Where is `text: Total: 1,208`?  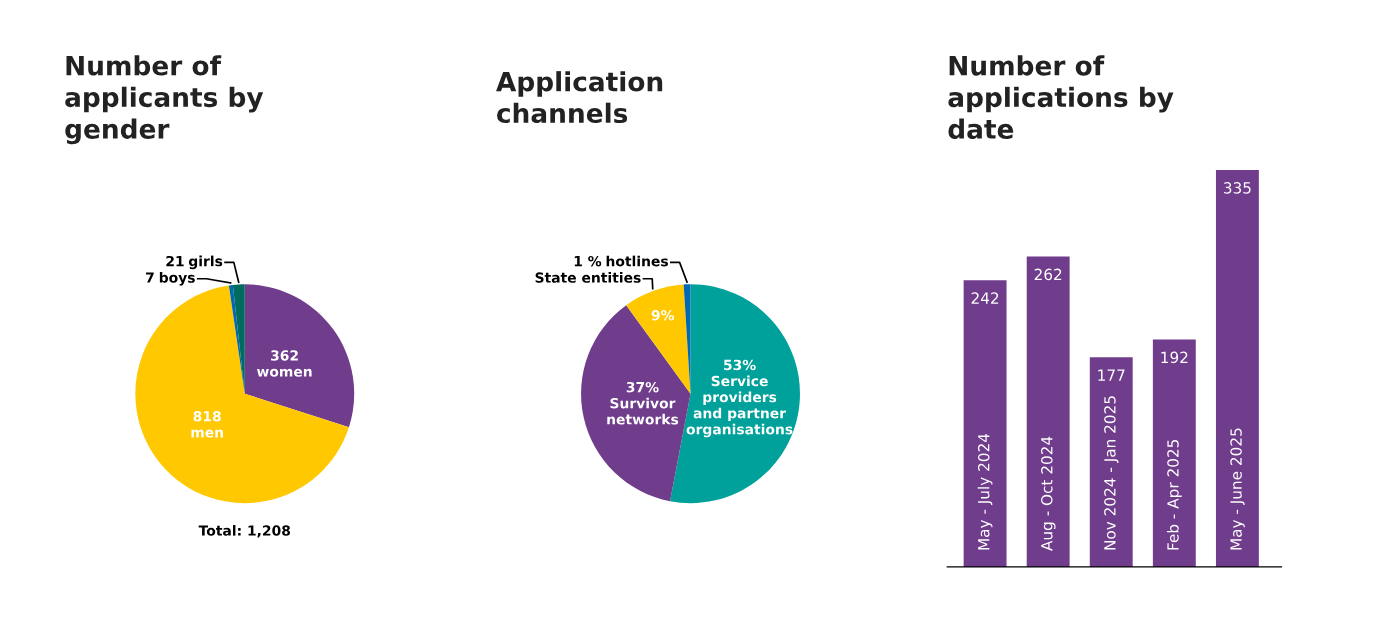 text: Total: 1,208 is located at coordinates (244, 531).